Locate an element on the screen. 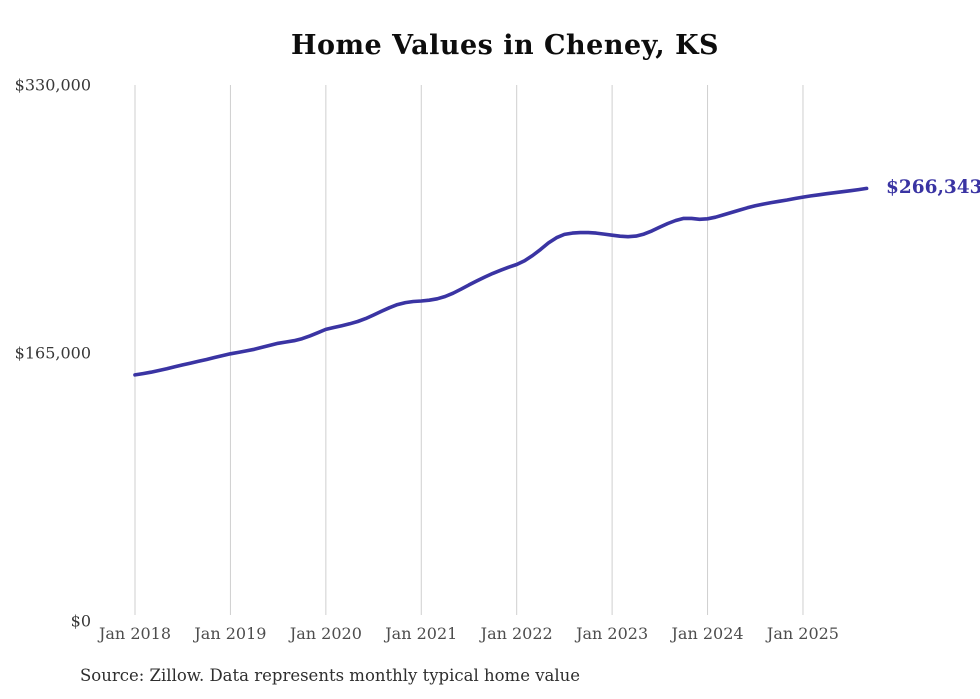 The image size is (980, 699). x-tick-label: Jan 2023 is located at coordinates (611, 633).